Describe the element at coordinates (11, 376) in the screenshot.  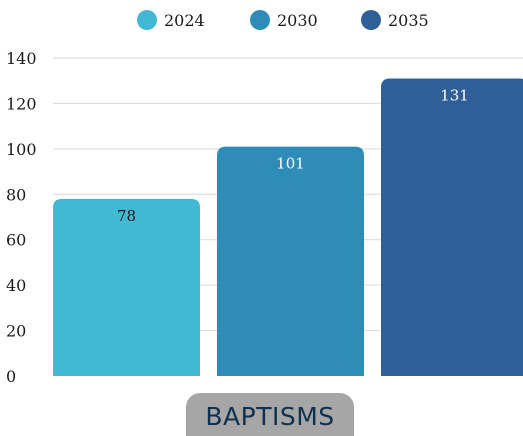
I see `y-tick-label: 0` at that location.